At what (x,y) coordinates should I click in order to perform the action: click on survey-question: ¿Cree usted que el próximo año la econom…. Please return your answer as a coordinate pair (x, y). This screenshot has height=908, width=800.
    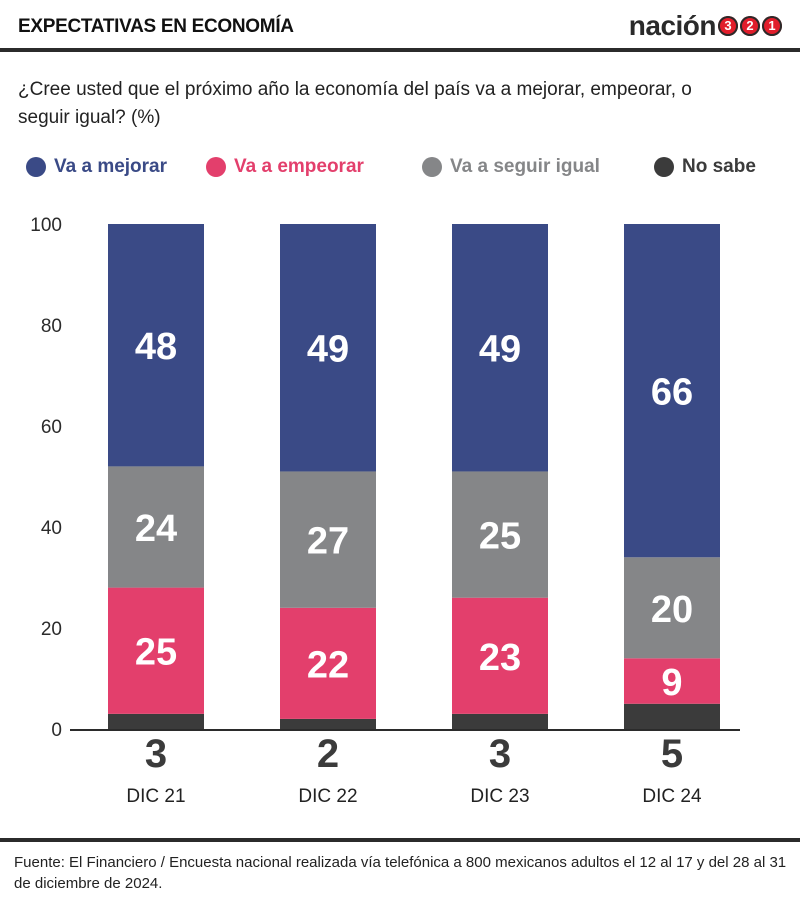
    Looking at the image, I should click on (355, 103).